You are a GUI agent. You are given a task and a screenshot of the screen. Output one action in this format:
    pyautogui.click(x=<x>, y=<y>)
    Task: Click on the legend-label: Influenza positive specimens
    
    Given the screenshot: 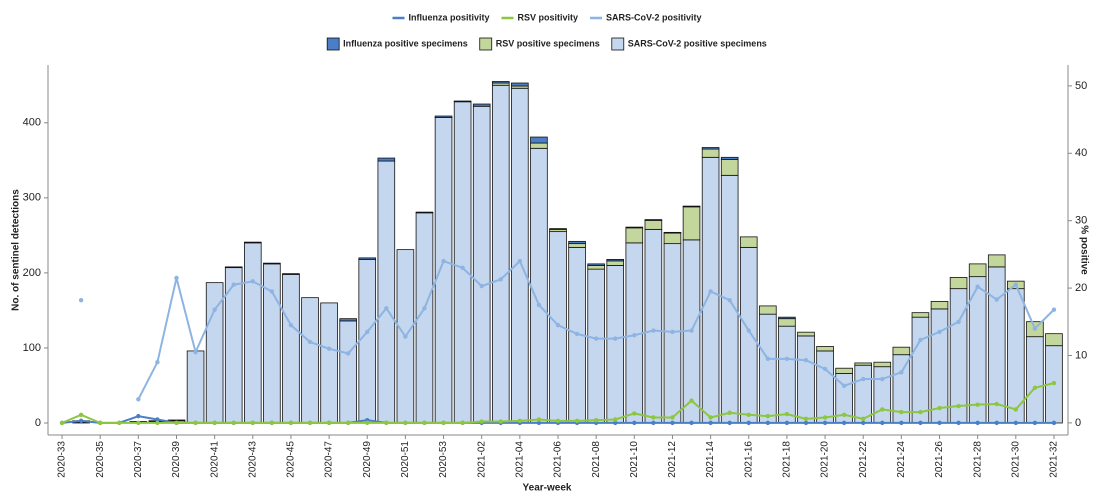 What is the action you would take?
    pyautogui.click(x=405, y=43)
    